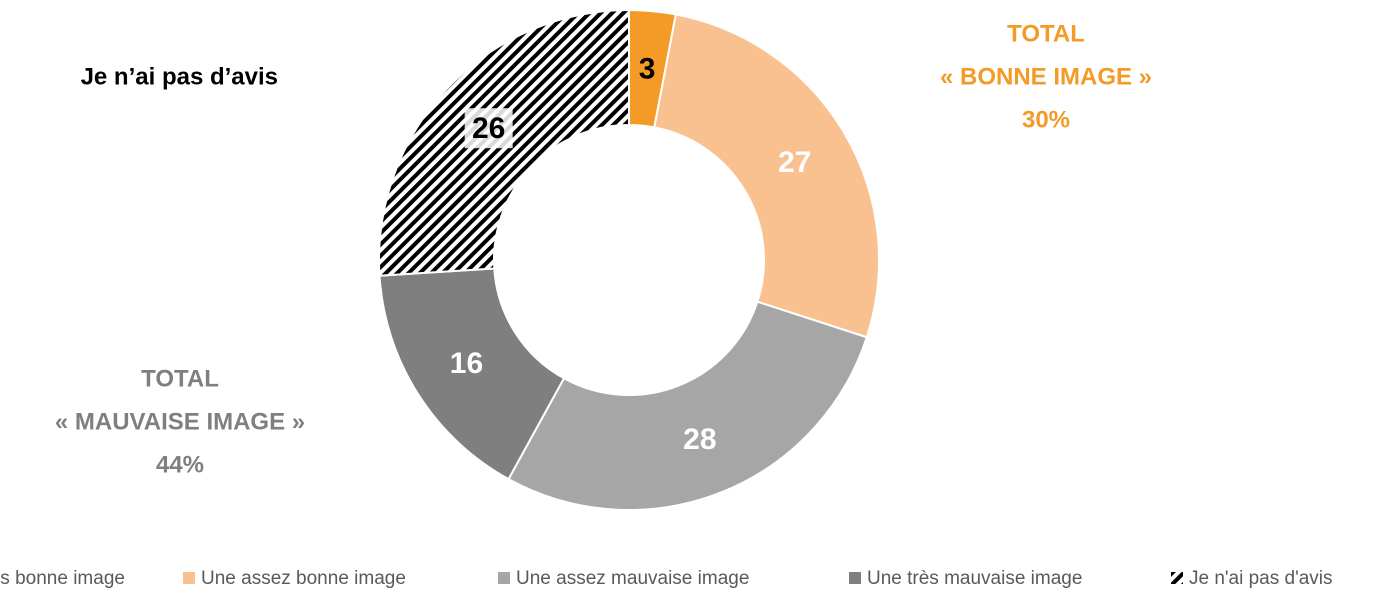 This screenshot has height=597, width=1375. I want to click on legend-label: Je n'ai pas d'avis, so click(1261, 578).